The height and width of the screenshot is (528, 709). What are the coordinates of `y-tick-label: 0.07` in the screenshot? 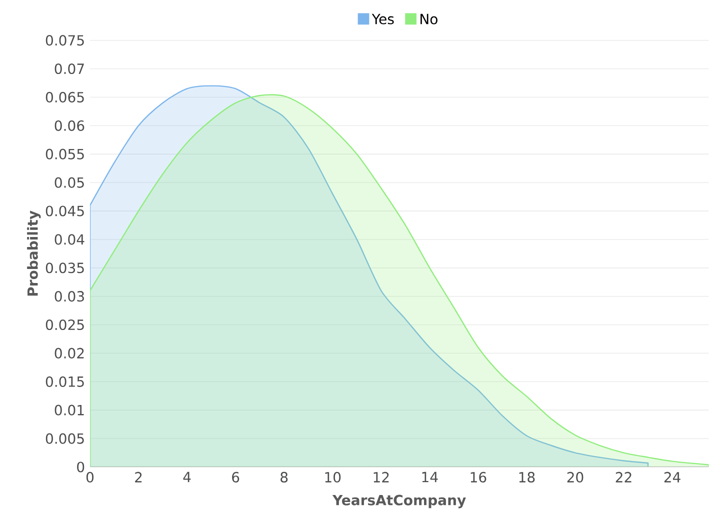 It's located at (69, 68).